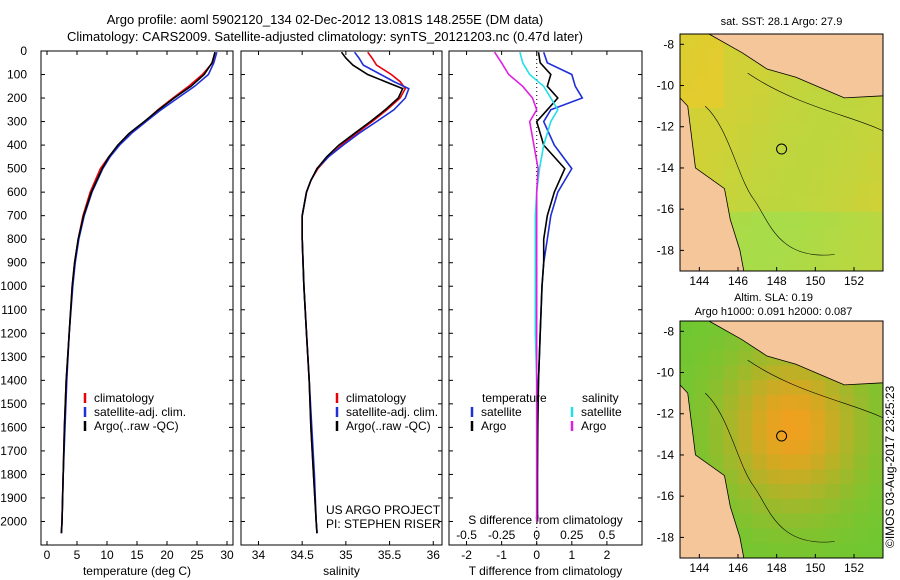  I want to click on lon-tick-label: 150, so click(815, 568).